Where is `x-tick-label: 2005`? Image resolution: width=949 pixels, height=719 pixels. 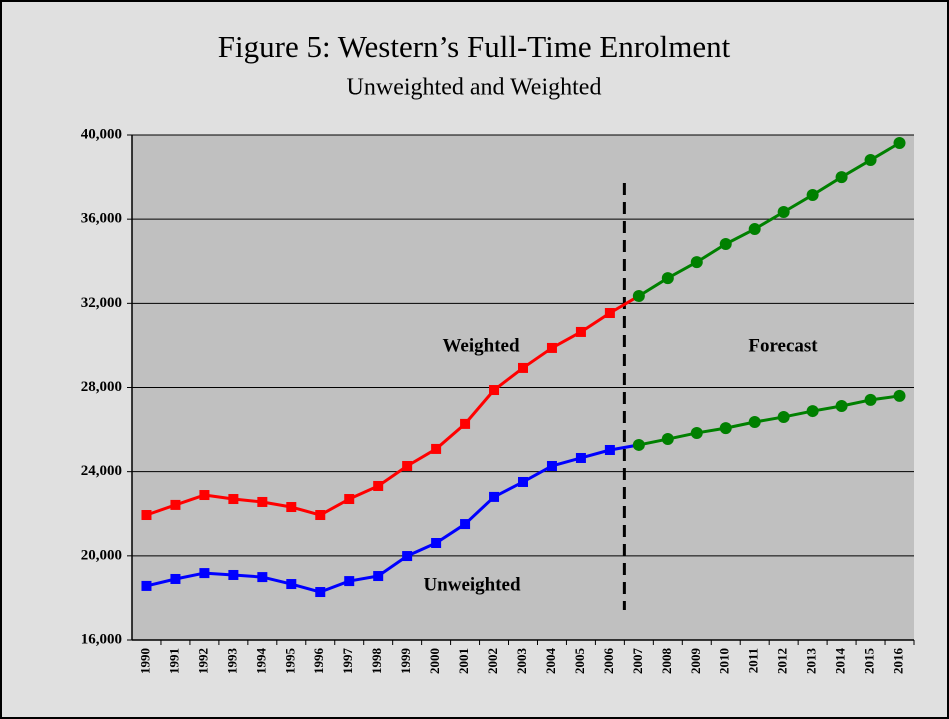
x-tick-label: 2005 is located at coordinates (579, 661).